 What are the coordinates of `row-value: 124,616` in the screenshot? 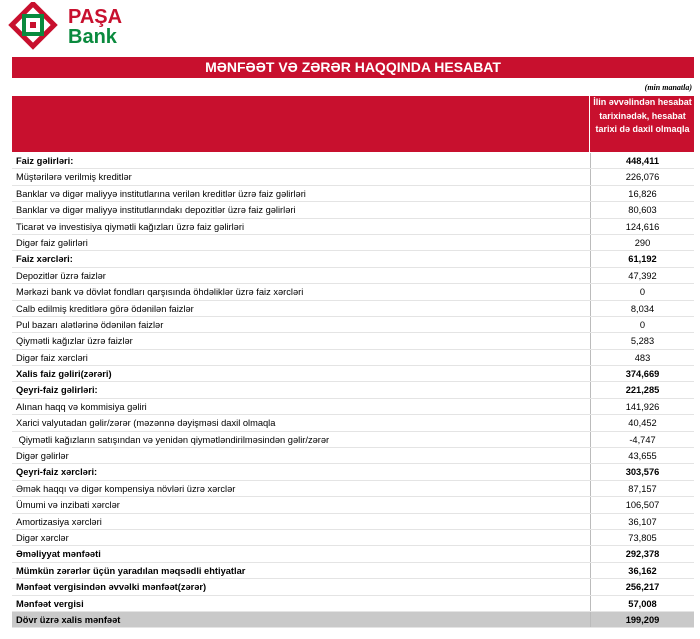 It's located at (642, 226).